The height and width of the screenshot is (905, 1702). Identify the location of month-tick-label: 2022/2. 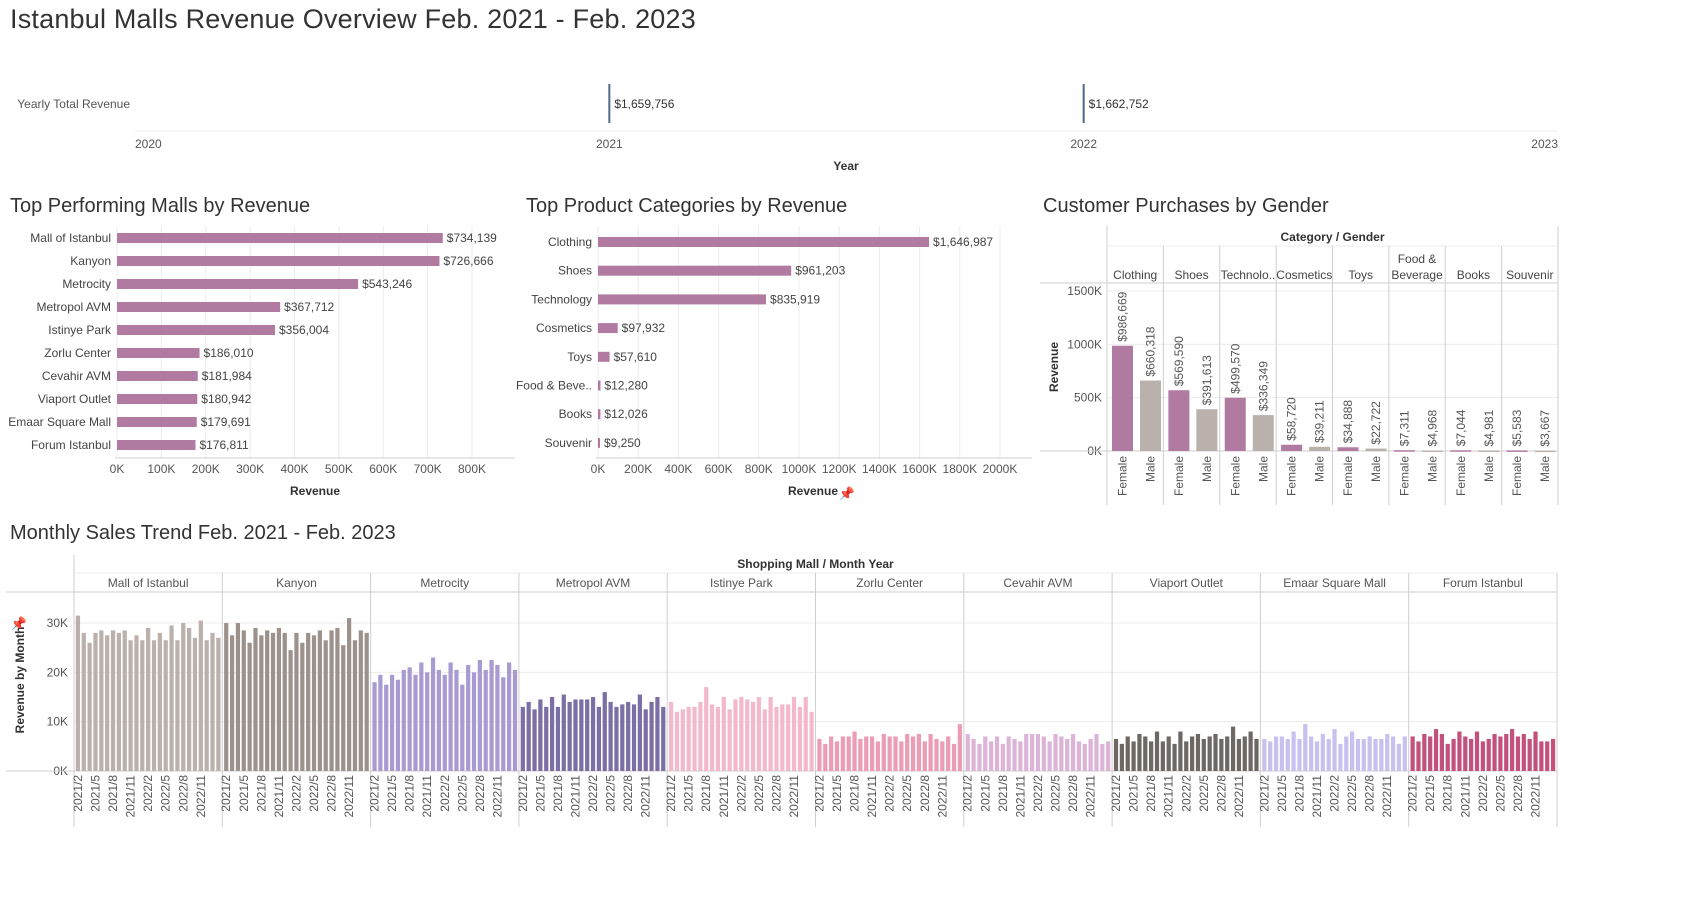
(1186, 793).